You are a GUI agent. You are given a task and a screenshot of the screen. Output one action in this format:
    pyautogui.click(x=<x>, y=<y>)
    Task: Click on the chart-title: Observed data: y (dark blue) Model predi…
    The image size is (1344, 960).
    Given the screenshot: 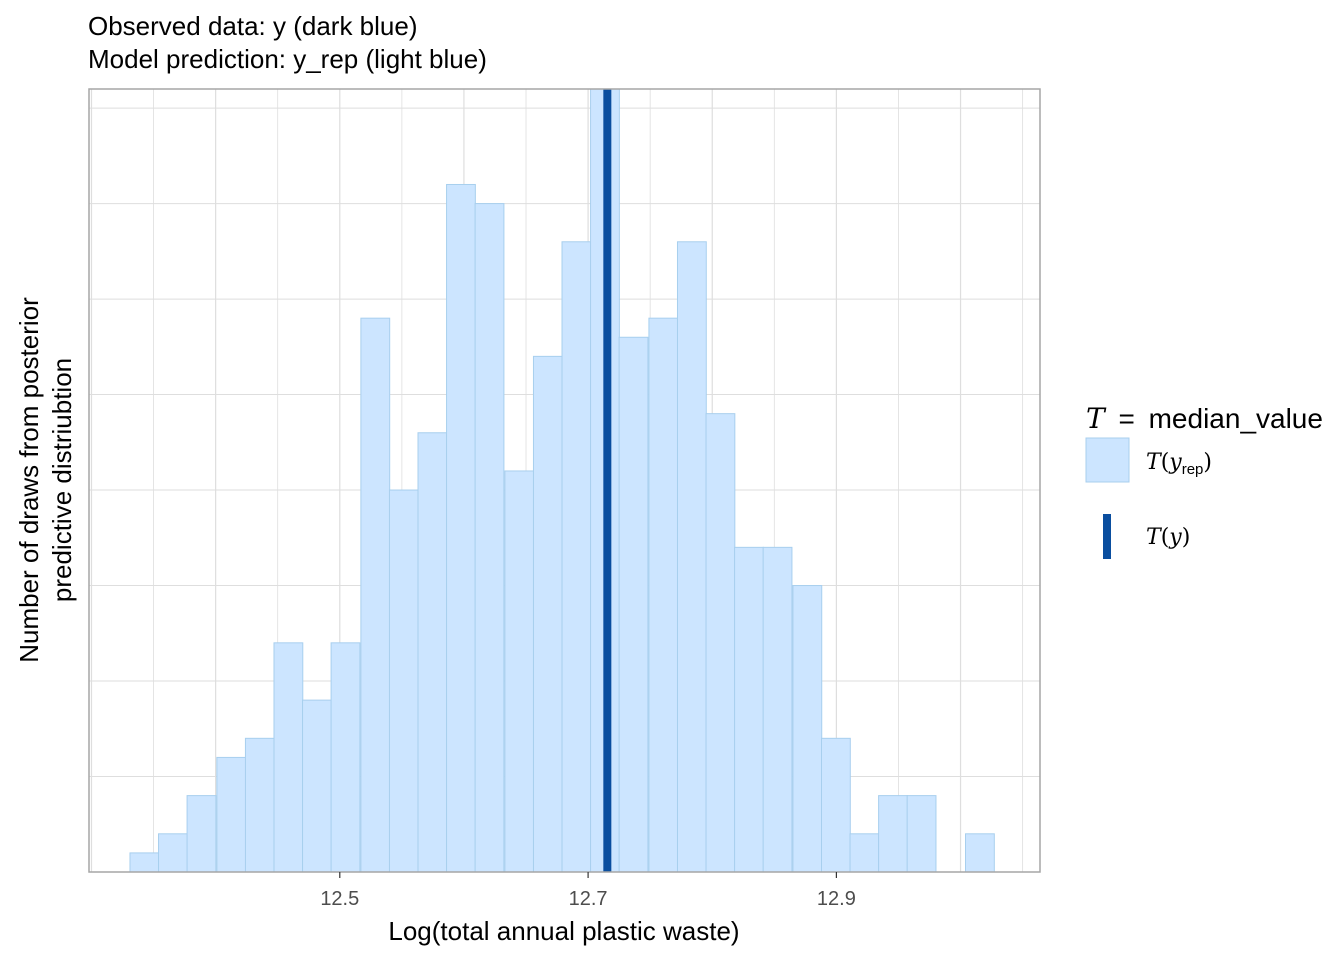 What is the action you would take?
    pyautogui.click(x=287, y=42)
    